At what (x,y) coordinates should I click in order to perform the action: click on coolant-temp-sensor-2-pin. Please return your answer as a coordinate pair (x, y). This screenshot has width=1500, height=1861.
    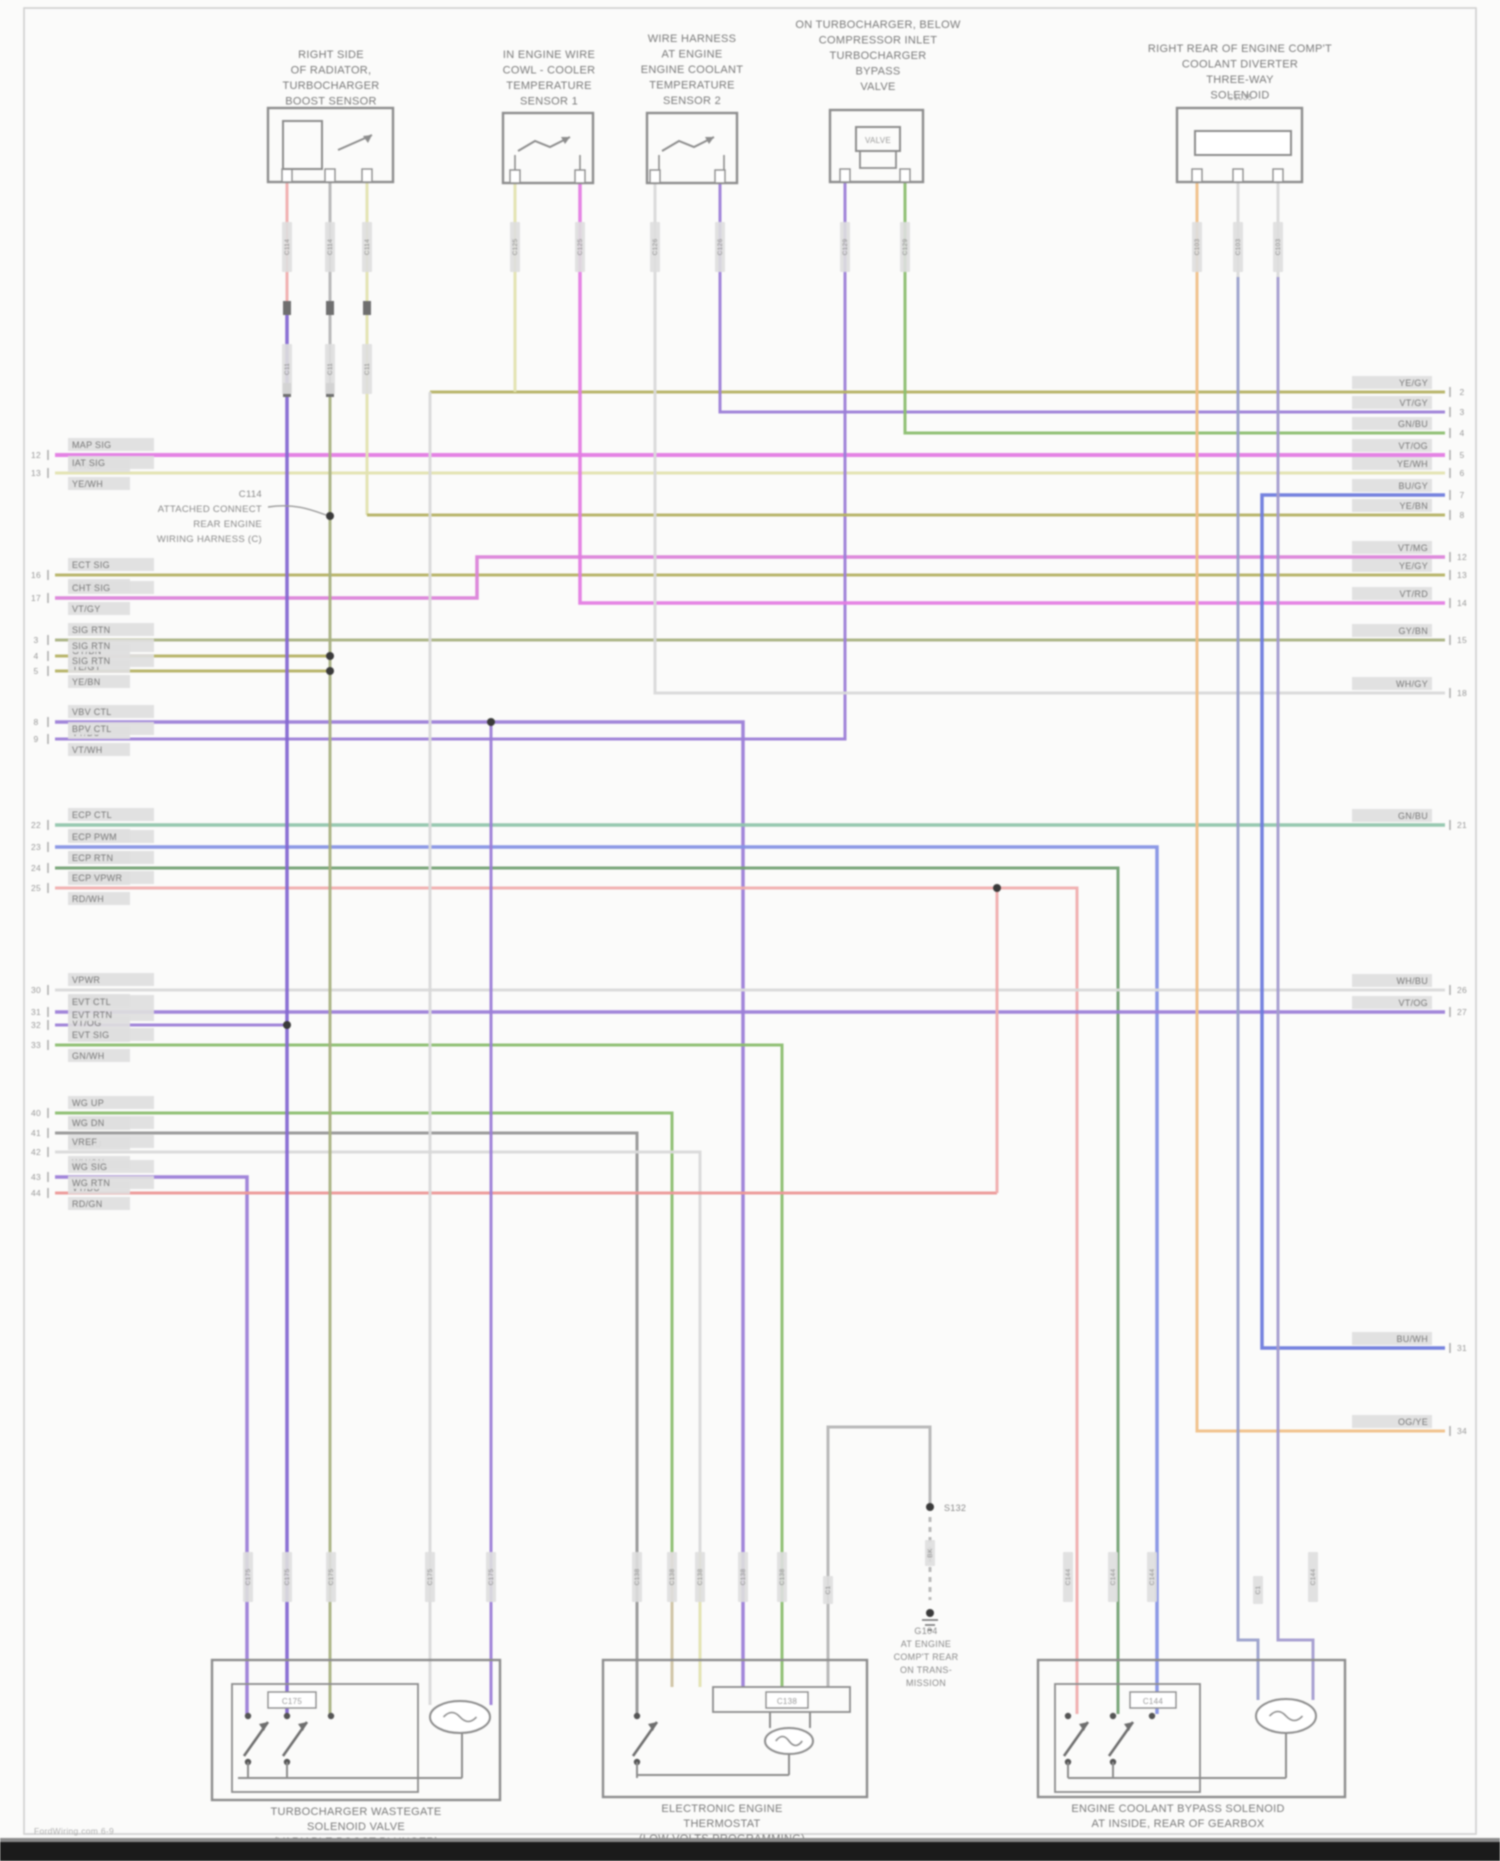
    Looking at the image, I should click on (720, 176).